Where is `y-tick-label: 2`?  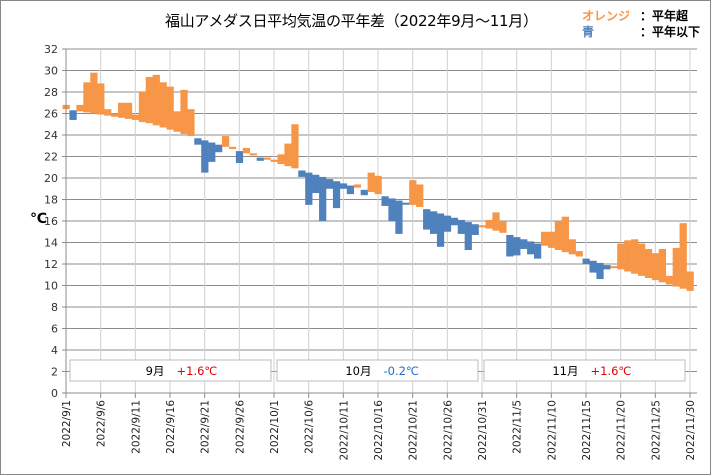 y-tick-label: 2 is located at coordinates (54, 372).